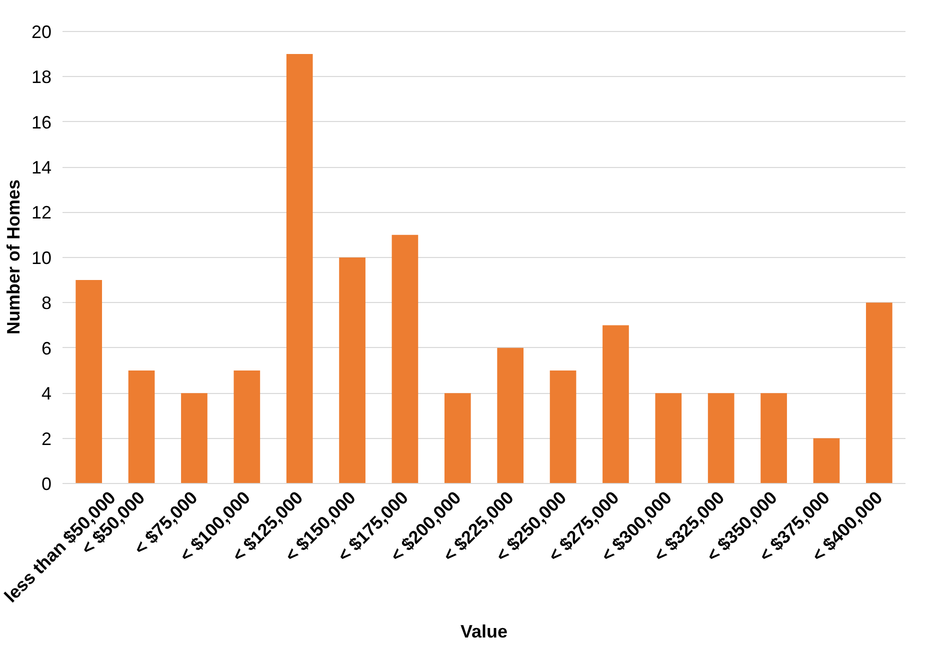 This screenshot has height=650, width=931. What do you see at coordinates (41, 32) in the screenshot?
I see `y-tick-label: 20` at bounding box center [41, 32].